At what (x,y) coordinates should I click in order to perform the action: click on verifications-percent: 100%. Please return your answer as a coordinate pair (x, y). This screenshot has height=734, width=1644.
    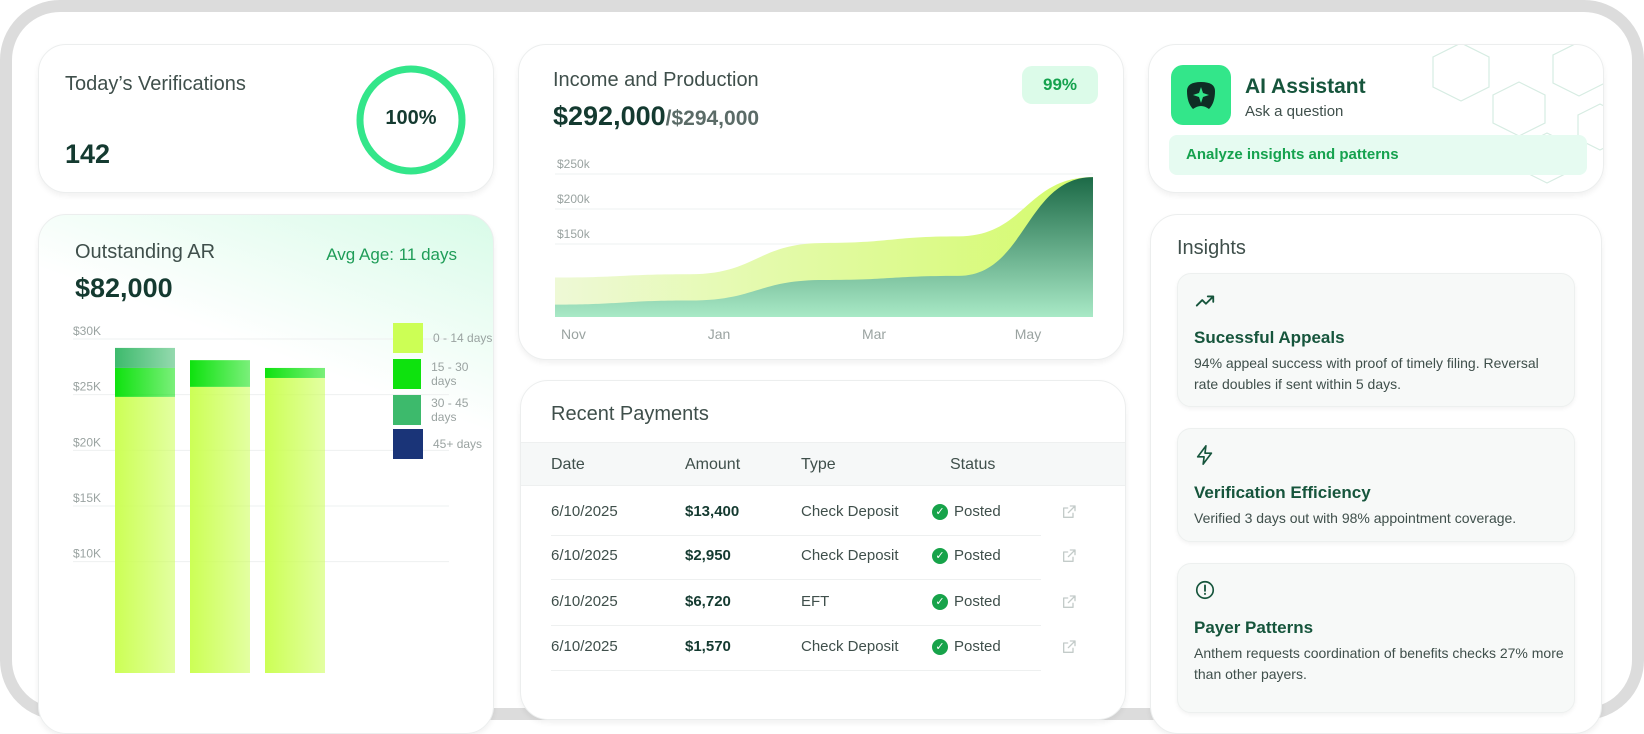
    Looking at the image, I should click on (411, 118).